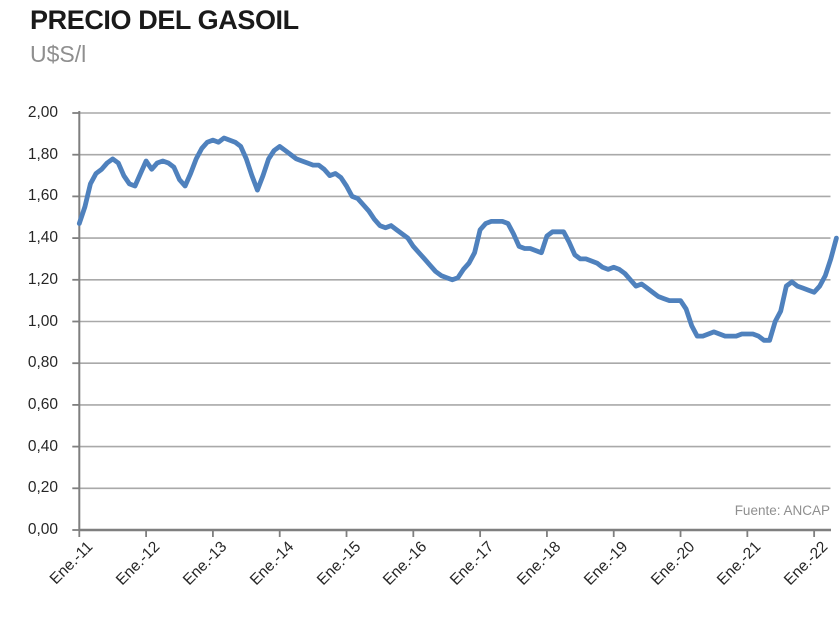 The height and width of the screenshot is (624, 840). I want to click on y-axis-tick-label: 1,80, so click(42, 154).